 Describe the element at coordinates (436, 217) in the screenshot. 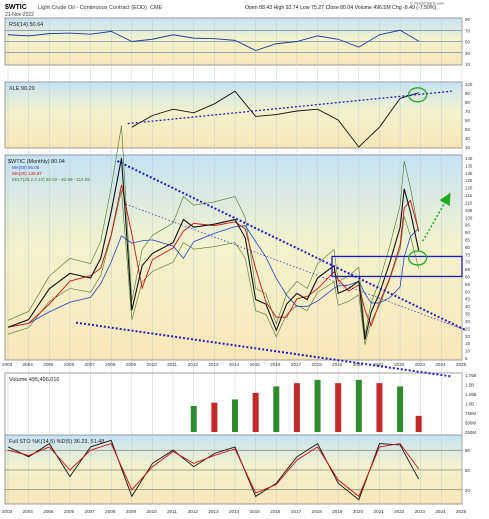

I see `projection-arrow` at that location.